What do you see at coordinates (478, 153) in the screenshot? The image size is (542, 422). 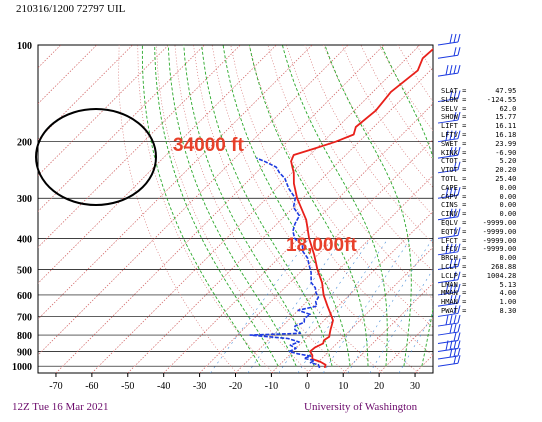 I see `index-row: KINX = -6.90` at bounding box center [478, 153].